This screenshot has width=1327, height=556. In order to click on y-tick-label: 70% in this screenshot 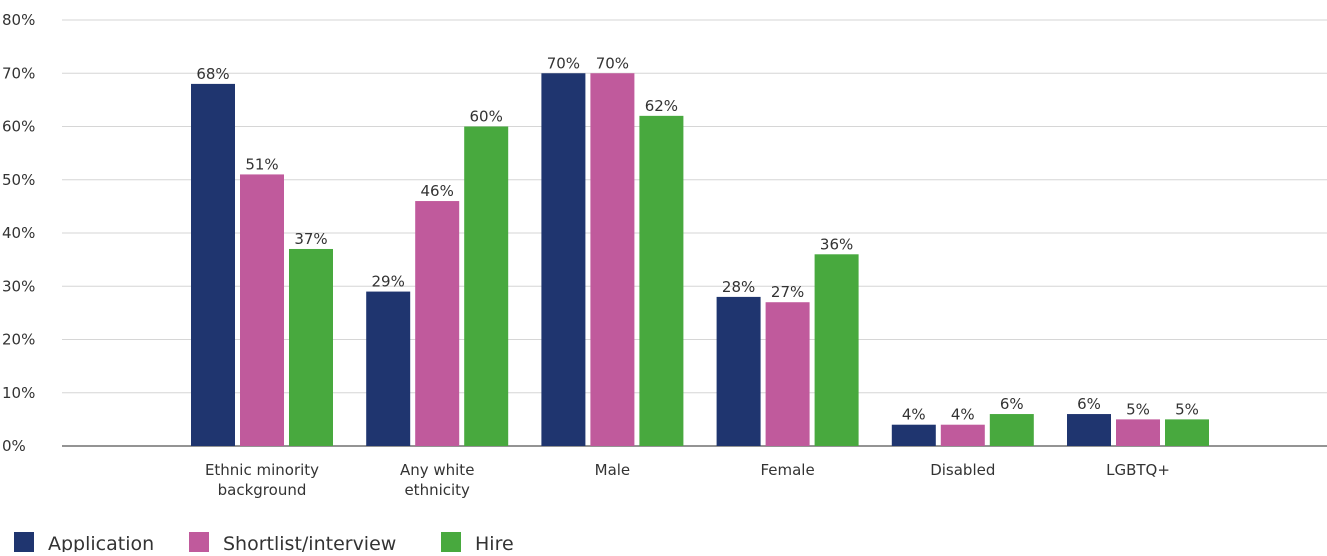, I will do `click(18, 73)`.